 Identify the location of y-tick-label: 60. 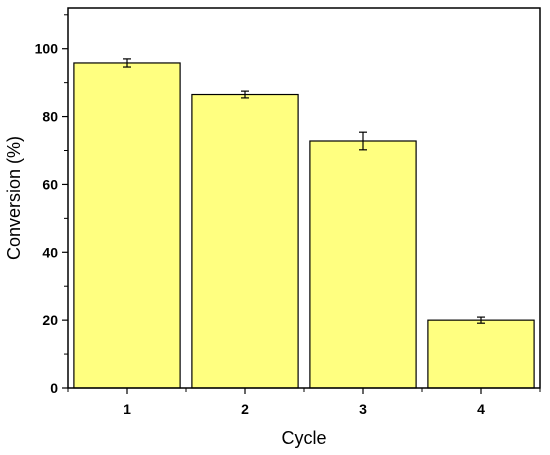
(50, 184).